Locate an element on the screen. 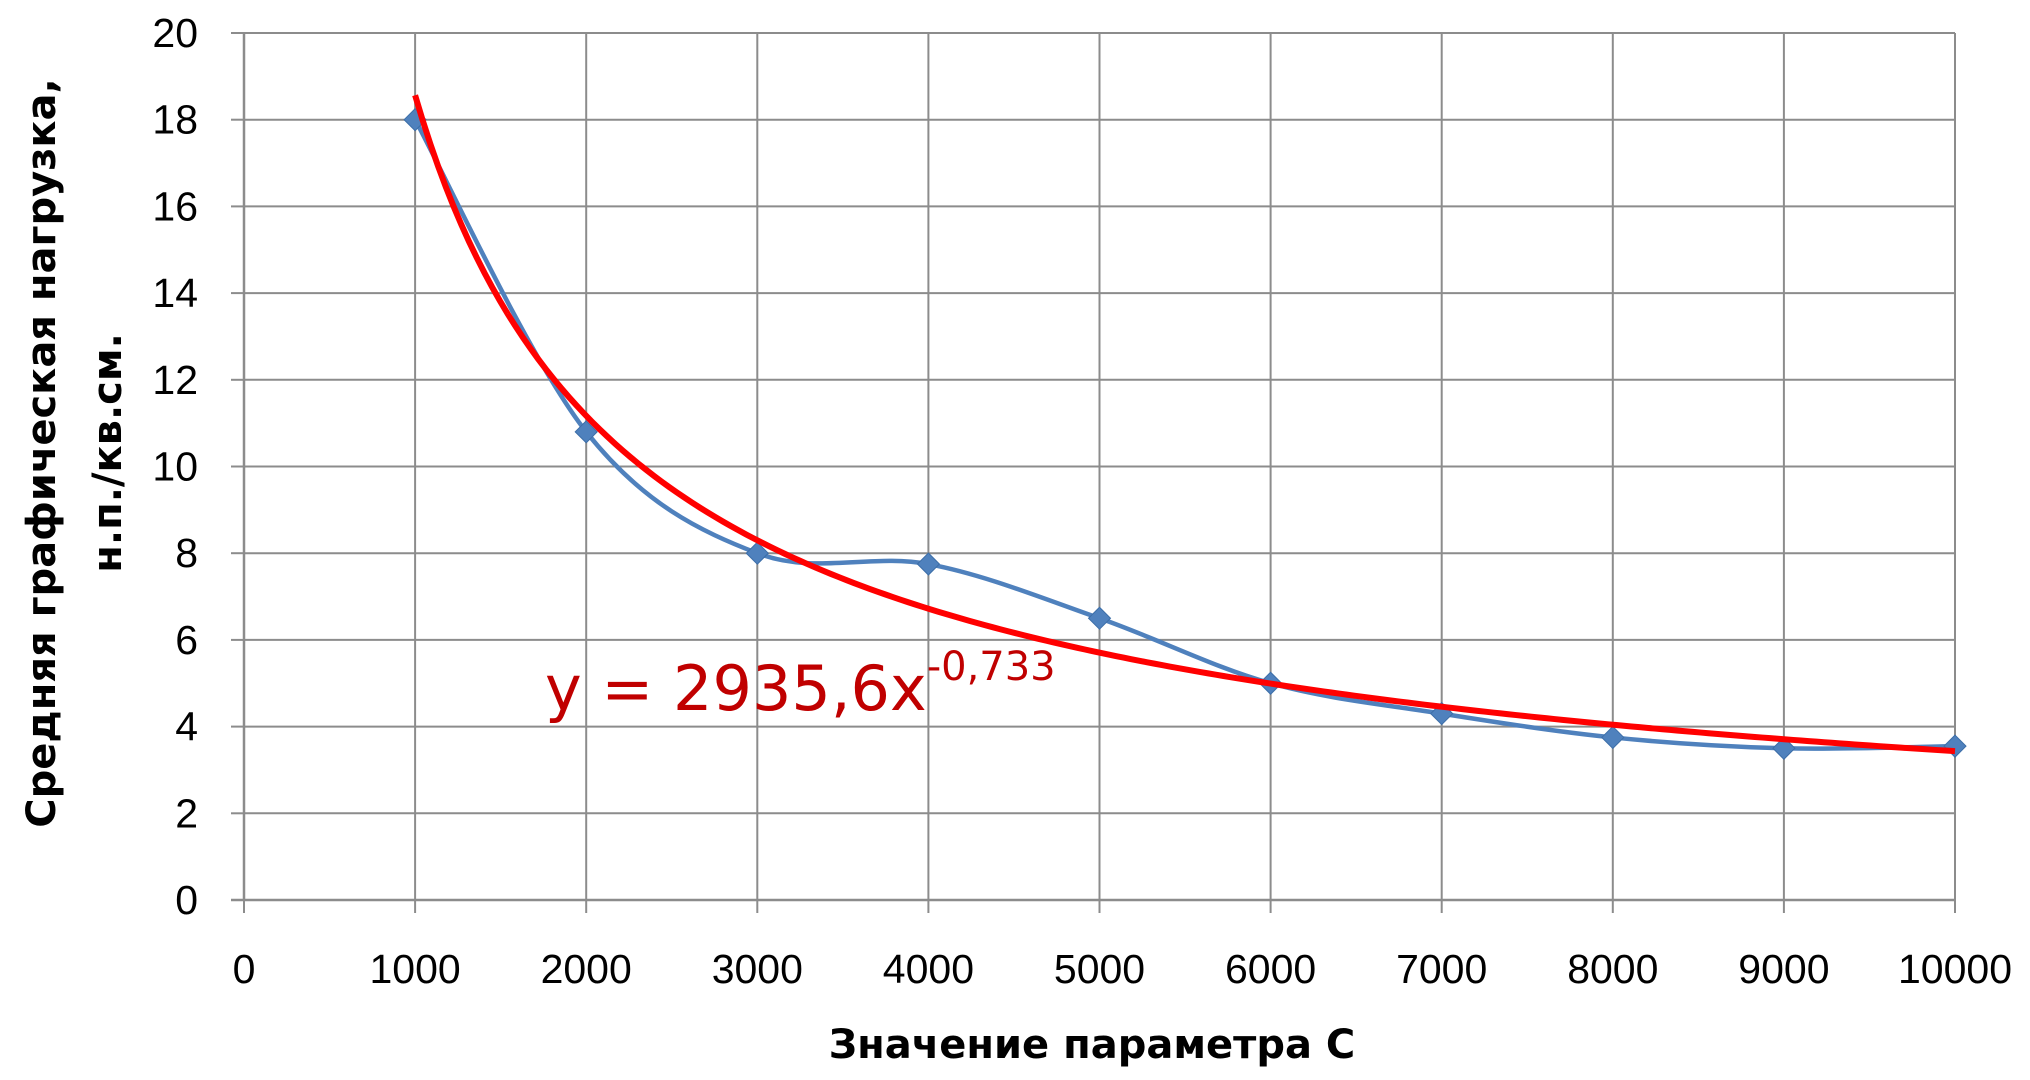  y-tick-label: 12 is located at coordinates (175, 380).